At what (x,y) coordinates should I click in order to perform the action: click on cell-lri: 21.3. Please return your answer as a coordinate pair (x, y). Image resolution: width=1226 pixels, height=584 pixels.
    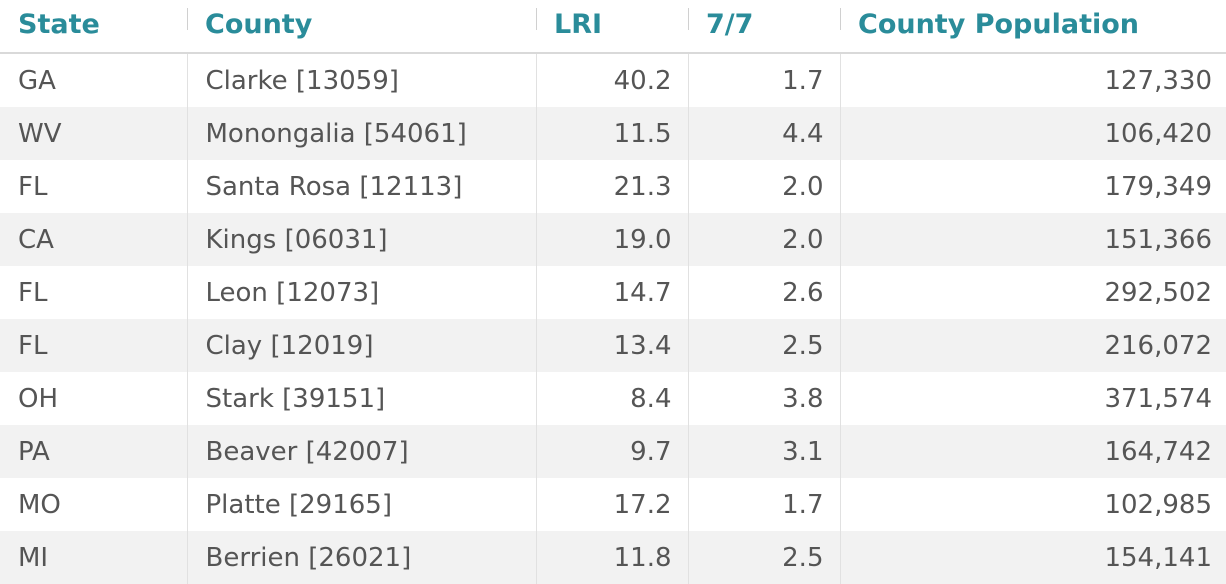
    Looking at the image, I should click on (611, 186).